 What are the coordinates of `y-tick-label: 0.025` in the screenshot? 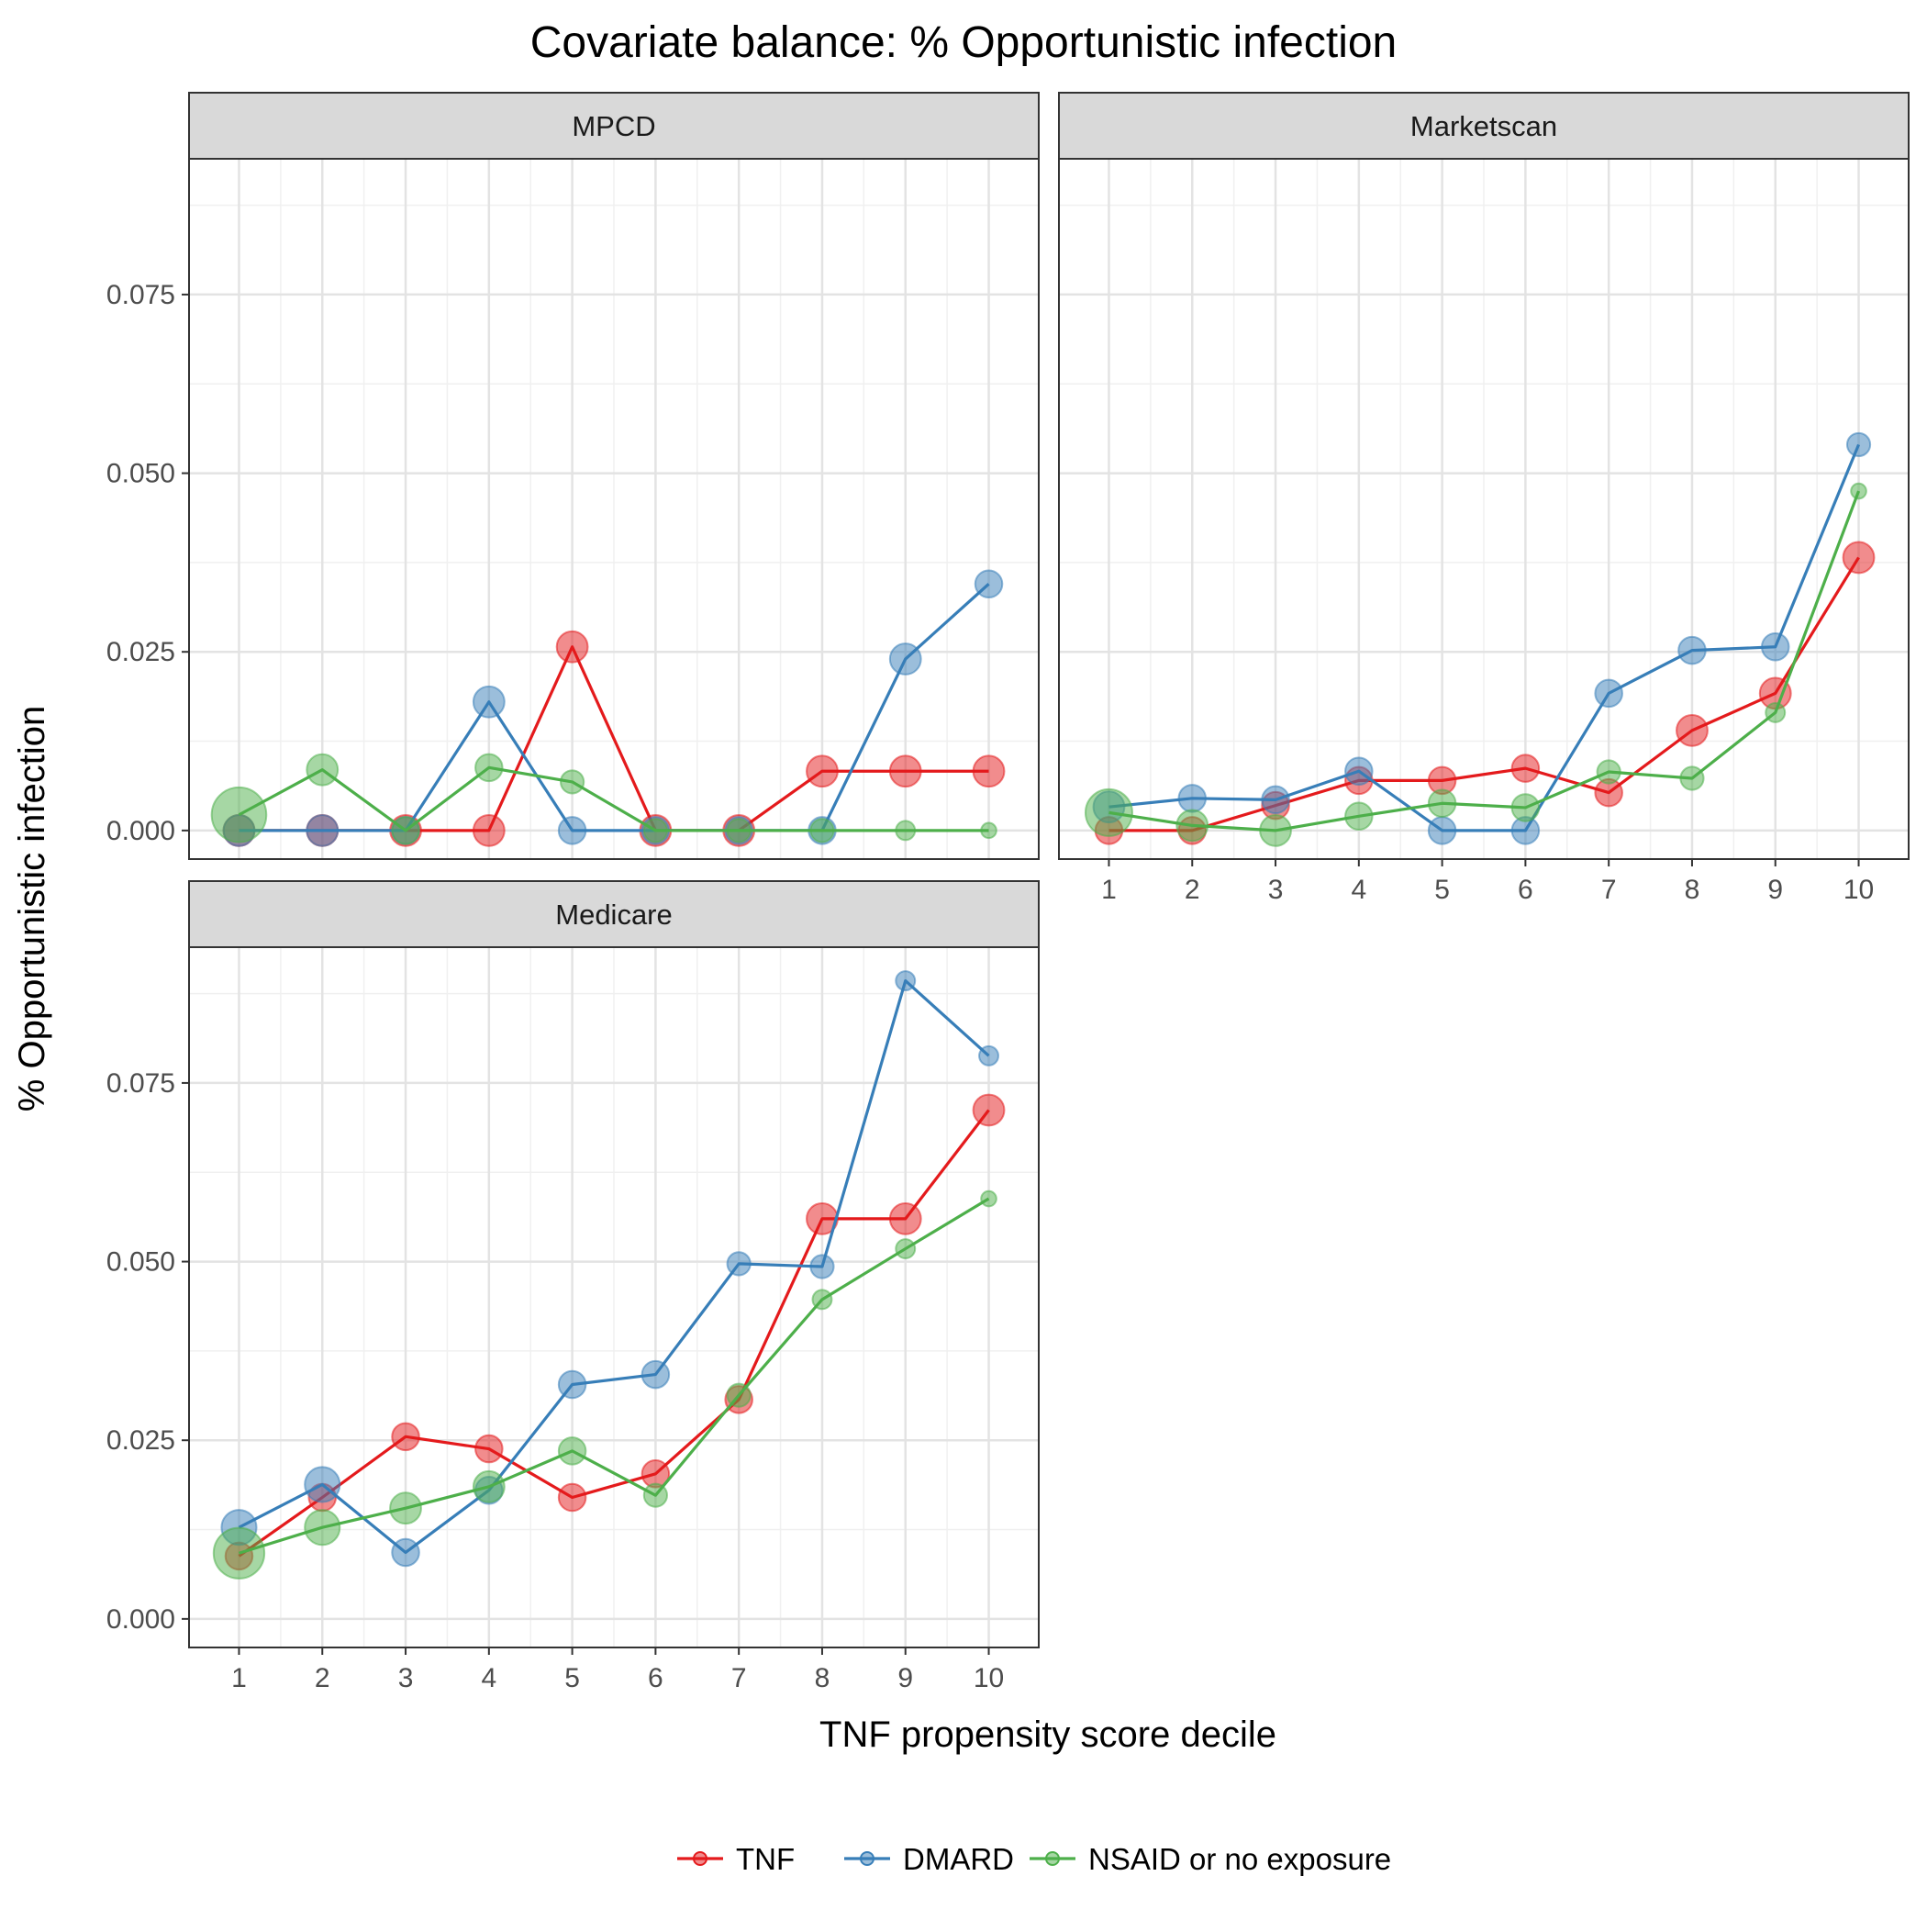 It's located at (140, 1440).